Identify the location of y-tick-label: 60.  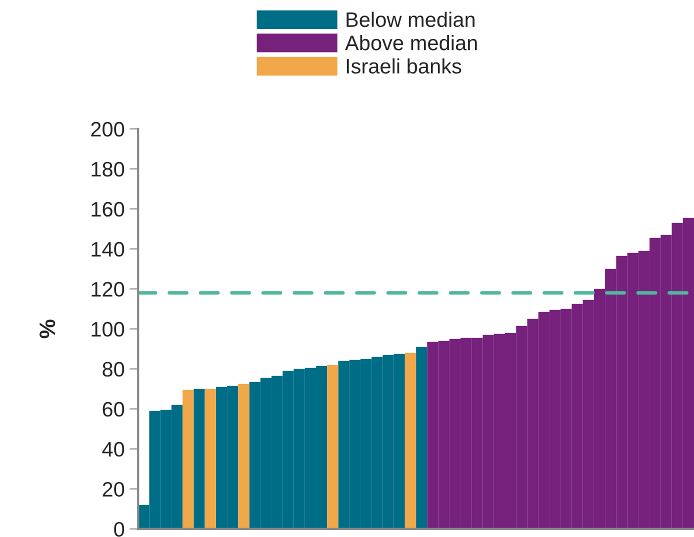
(113, 409).